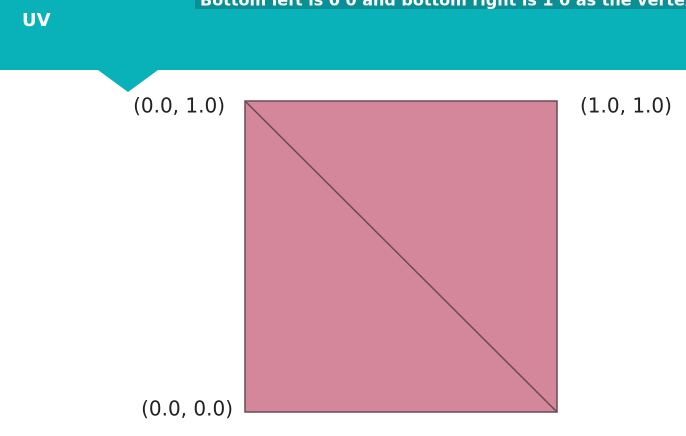 This screenshot has height=436, width=686. Describe the element at coordinates (128, 81) in the screenshot. I see `header-pointer` at that location.